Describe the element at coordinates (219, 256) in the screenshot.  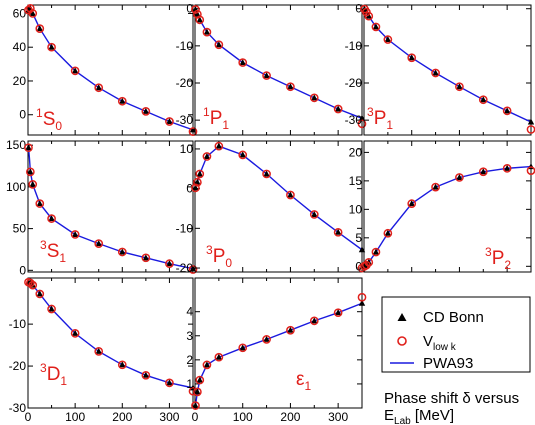
I see `panel-label-main: P` at that location.